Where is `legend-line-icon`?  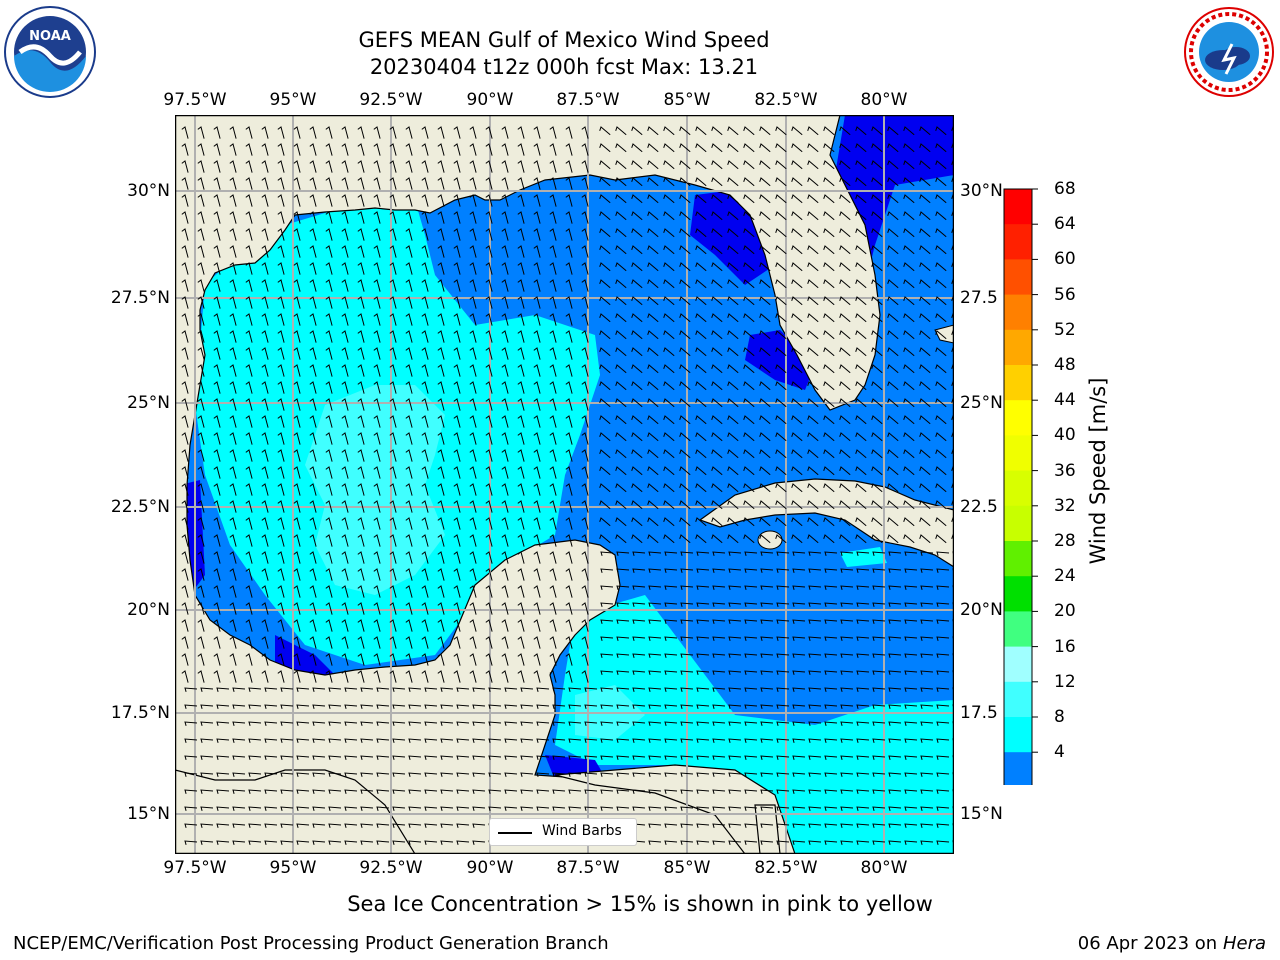 legend-line-icon is located at coordinates (515, 833).